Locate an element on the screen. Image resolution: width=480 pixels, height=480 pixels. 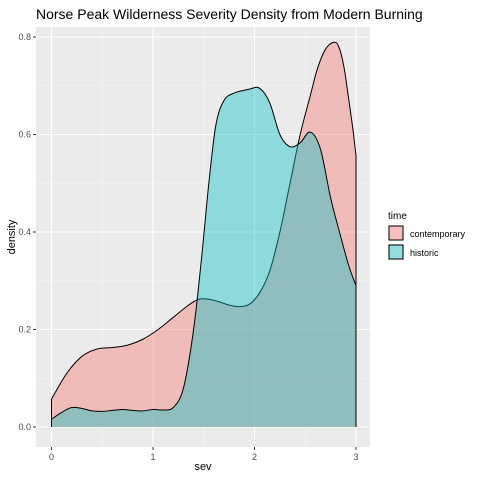
legend-label-contemporary: contemporary is located at coordinates (438, 234).